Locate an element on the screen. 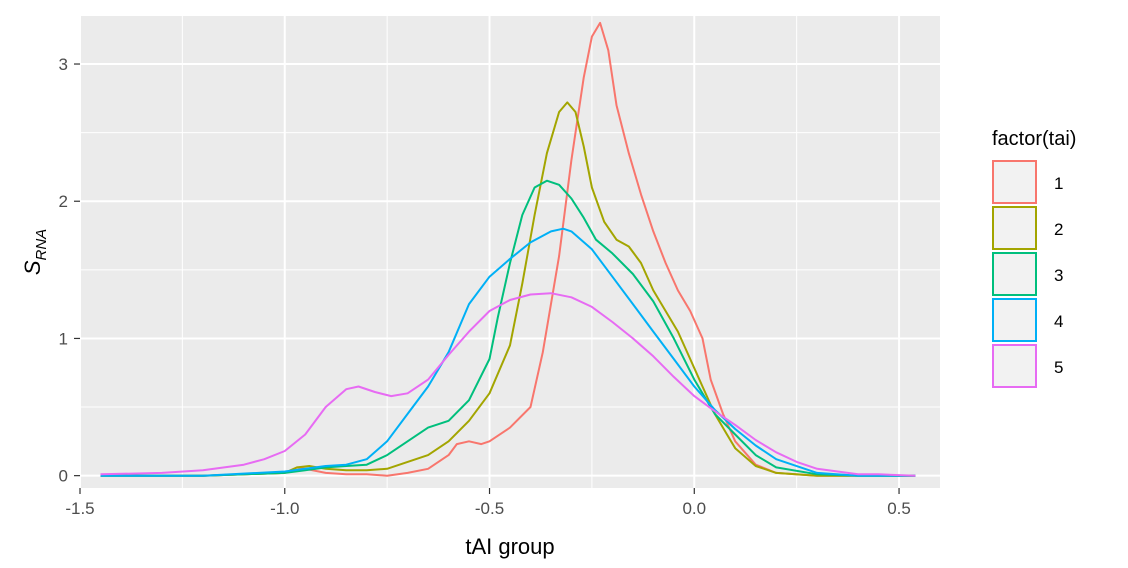 The height and width of the screenshot is (568, 1128). y-tick-label: 0 is located at coordinates (63, 476).